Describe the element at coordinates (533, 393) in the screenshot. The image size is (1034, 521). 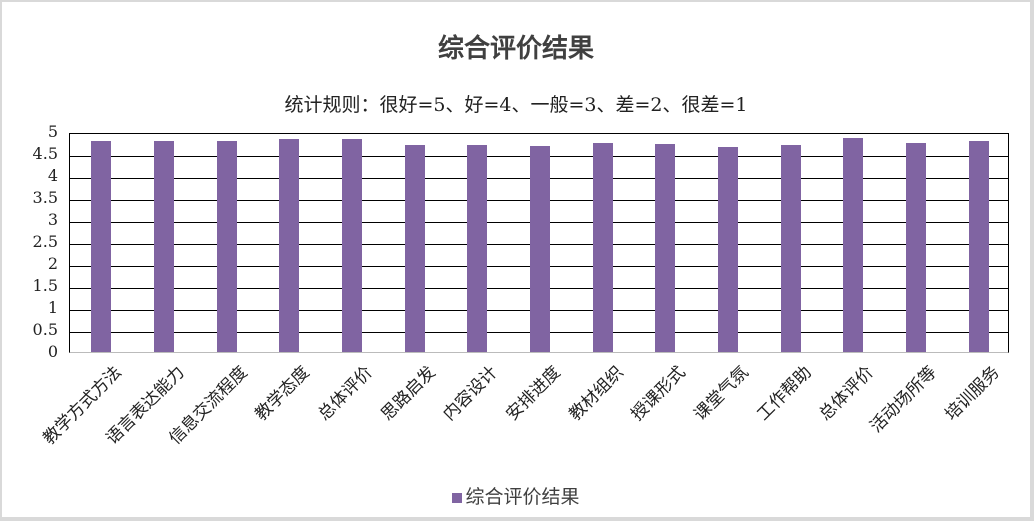
I see `x-tick-label: 安排进度` at that location.